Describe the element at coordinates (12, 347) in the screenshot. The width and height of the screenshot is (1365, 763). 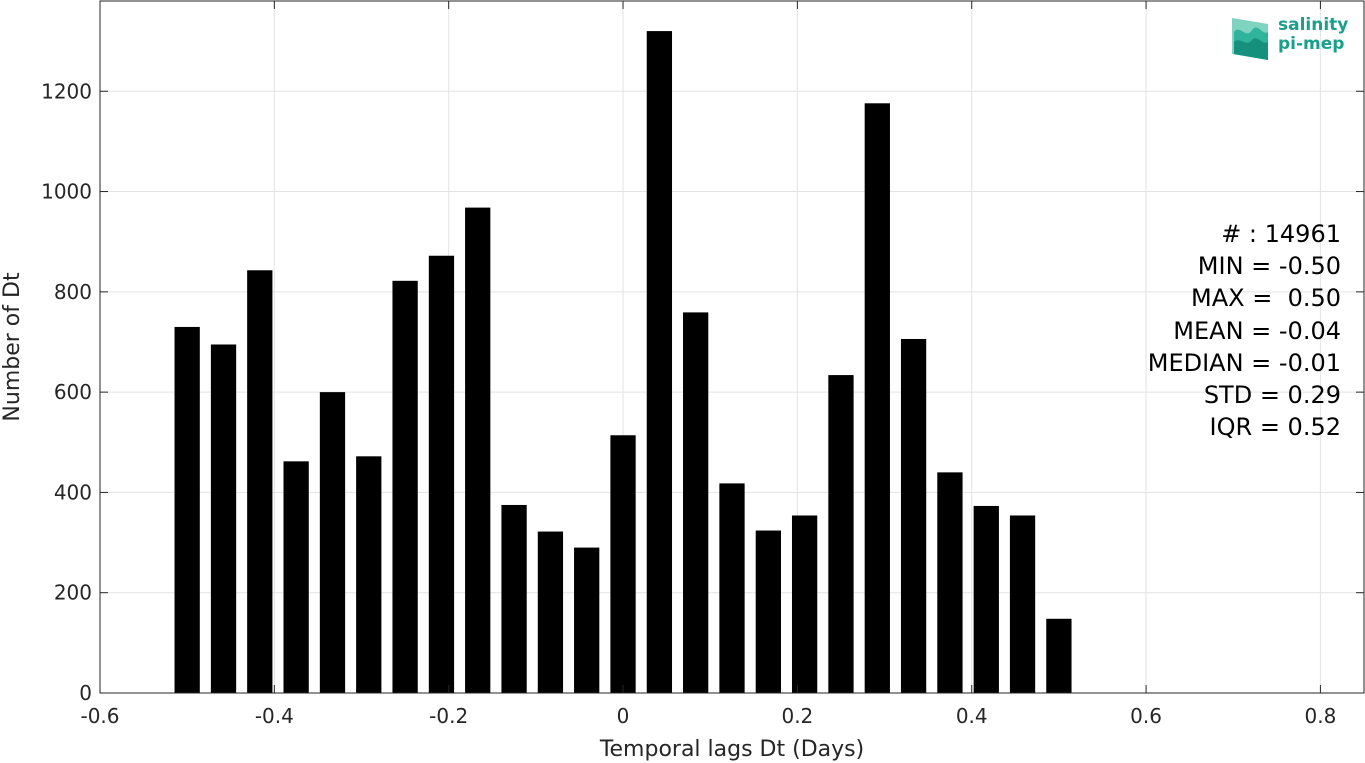
I see `y-axis-label: Number of Dt` at that location.